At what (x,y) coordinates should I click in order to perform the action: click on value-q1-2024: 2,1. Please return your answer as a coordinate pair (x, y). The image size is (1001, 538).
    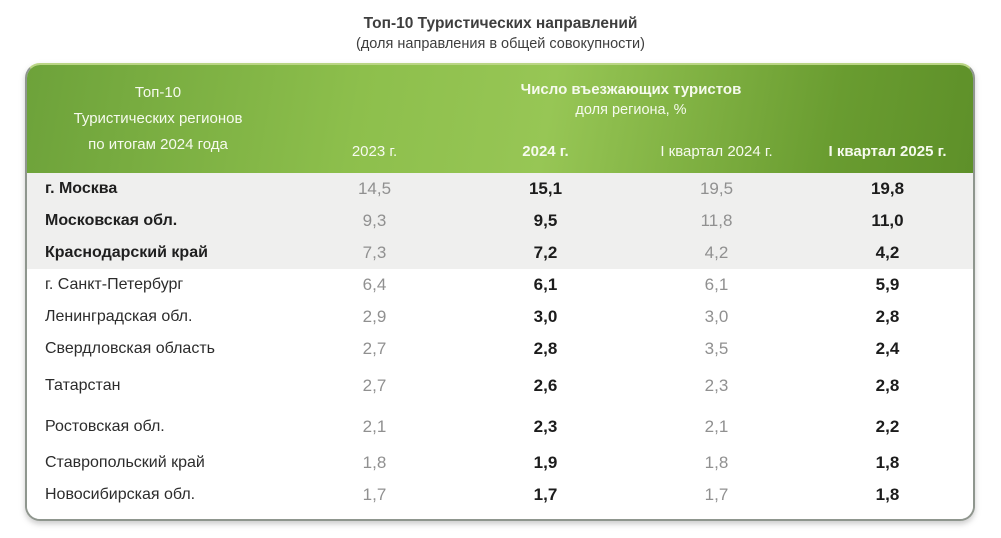
    Looking at the image, I should click on (716, 426).